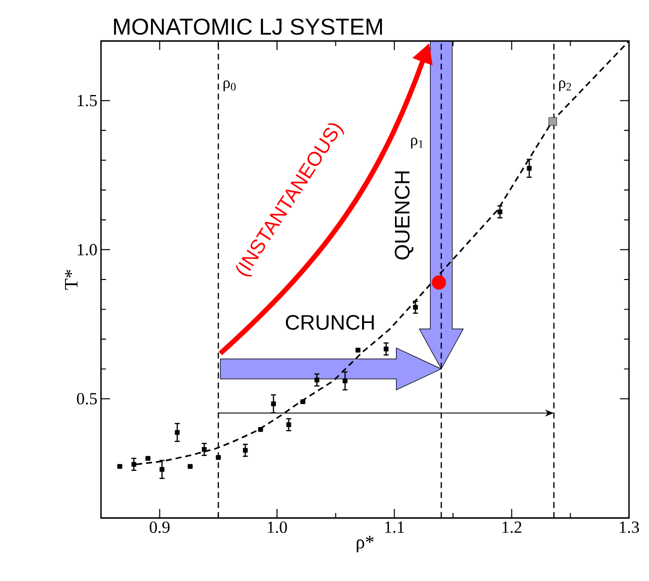 The image size is (649, 581). What do you see at coordinates (71, 280) in the screenshot?
I see `y-axis-title: T*` at bounding box center [71, 280].